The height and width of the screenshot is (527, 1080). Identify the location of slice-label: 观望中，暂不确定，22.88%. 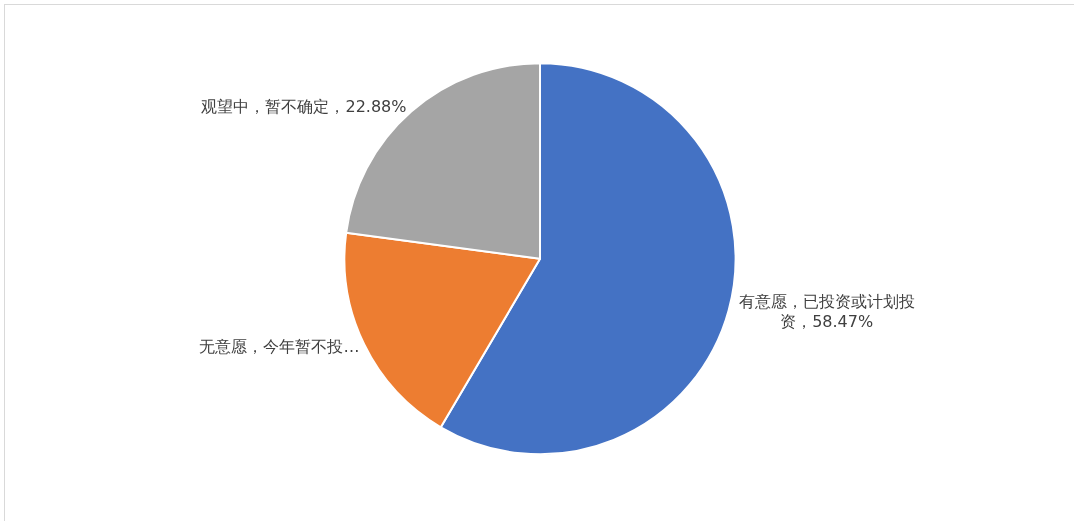
(304, 106).